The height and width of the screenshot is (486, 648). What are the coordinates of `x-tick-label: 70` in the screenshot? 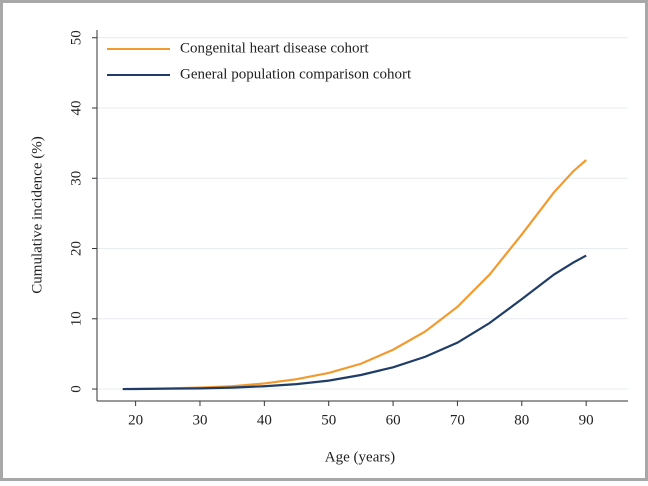 It's located at (457, 420).